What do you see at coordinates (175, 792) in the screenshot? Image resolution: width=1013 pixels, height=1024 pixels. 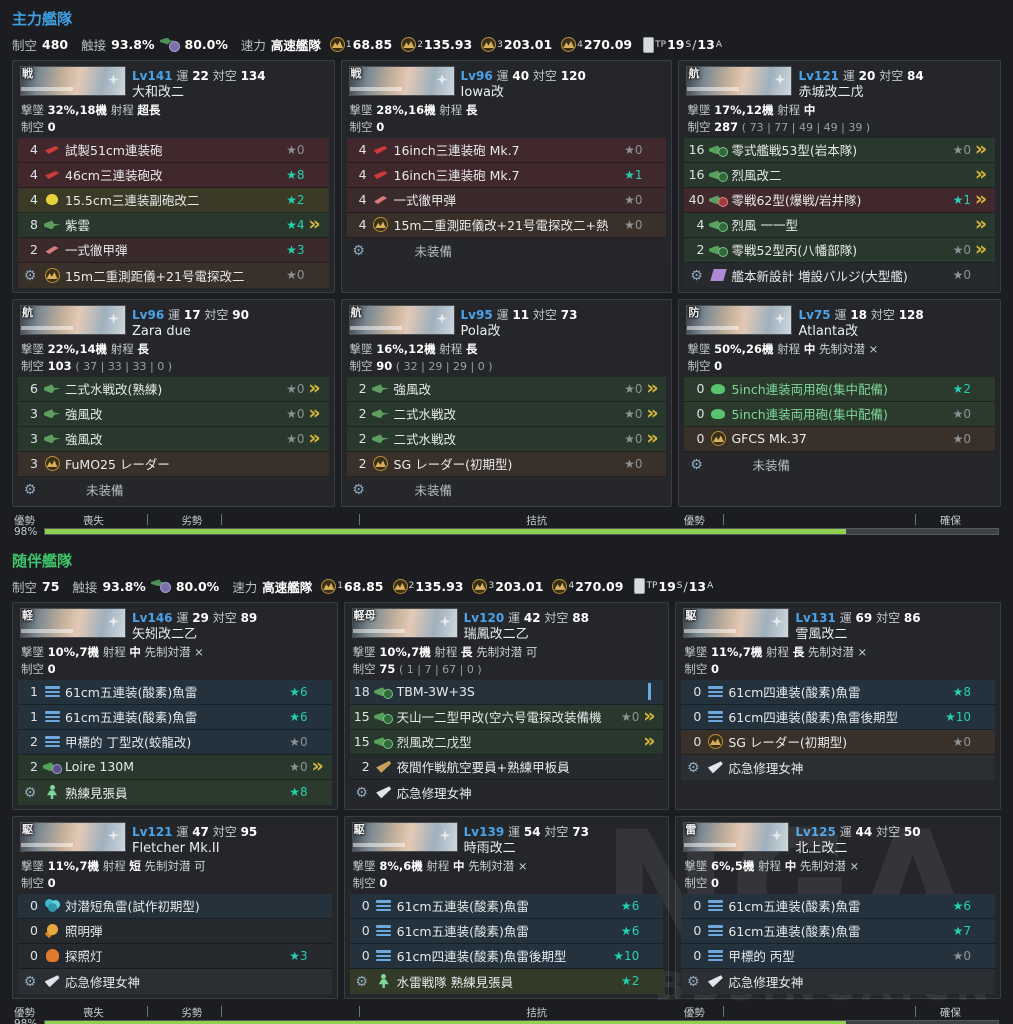 I see `equipment-row: ⚙ 熟練見張員 ★8➤` at bounding box center [175, 792].